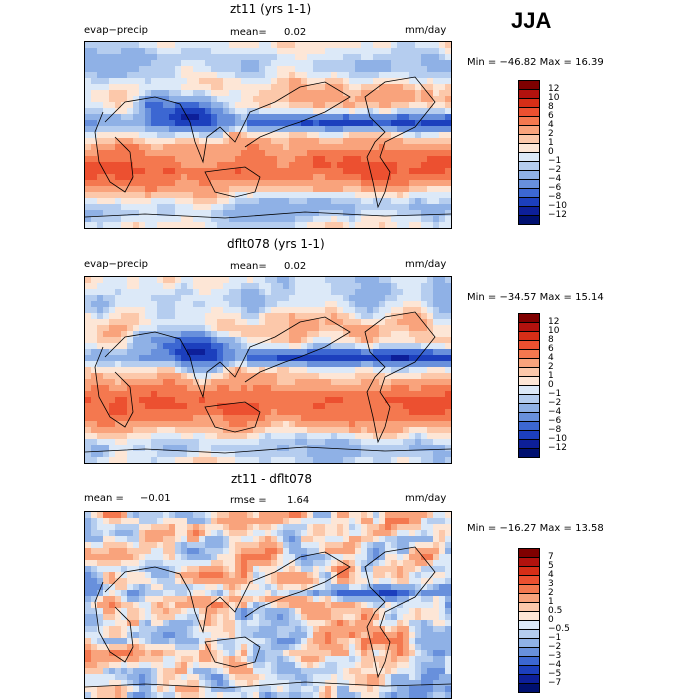 Image resolution: width=700 pixels, height=700 pixels. Describe the element at coordinates (248, 32) in the screenshot. I see `panel1-mean-label: mean=` at that location.